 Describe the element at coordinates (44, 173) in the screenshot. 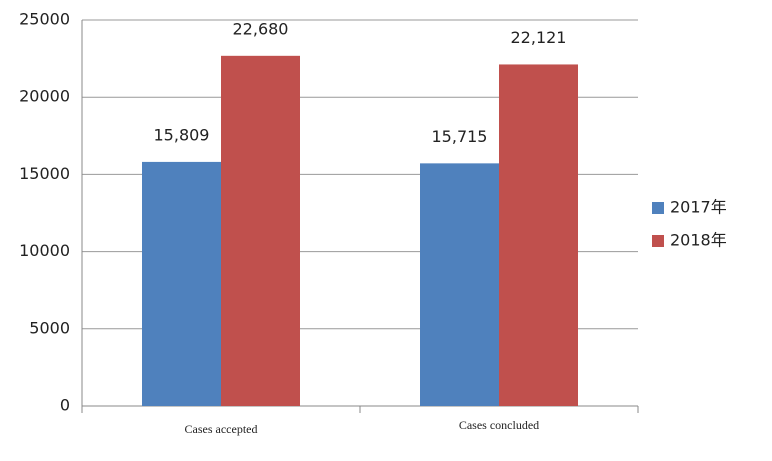

I see `y-tick-label: 15000` at that location.